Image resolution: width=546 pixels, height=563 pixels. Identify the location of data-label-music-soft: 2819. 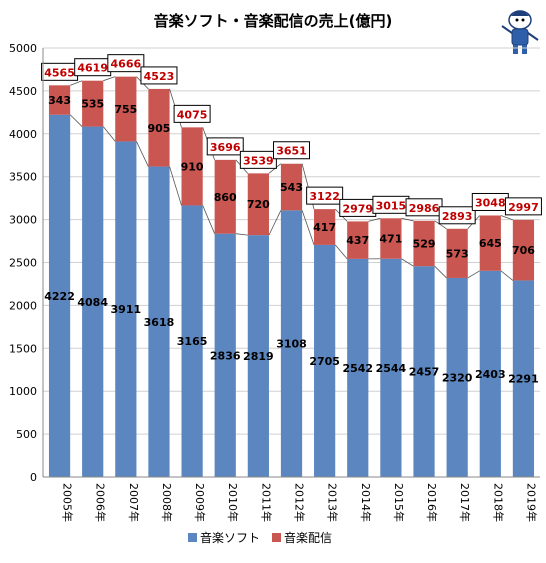
(258, 356).